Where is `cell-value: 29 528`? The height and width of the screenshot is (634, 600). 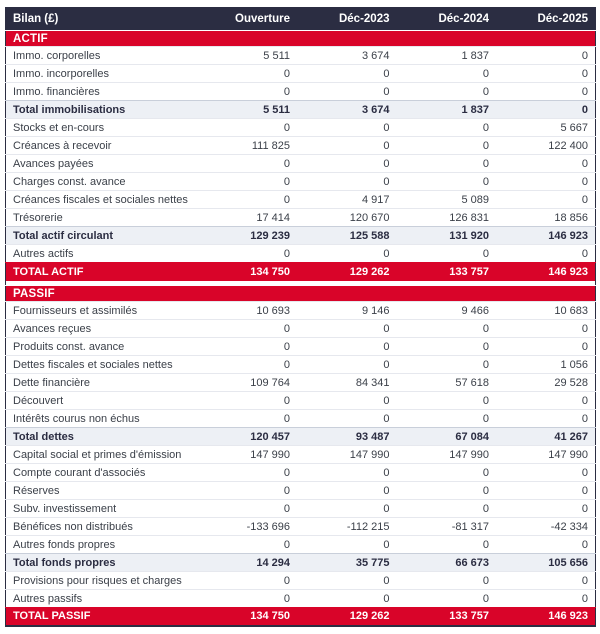
cell-value: 29 528 is located at coordinates (546, 382).